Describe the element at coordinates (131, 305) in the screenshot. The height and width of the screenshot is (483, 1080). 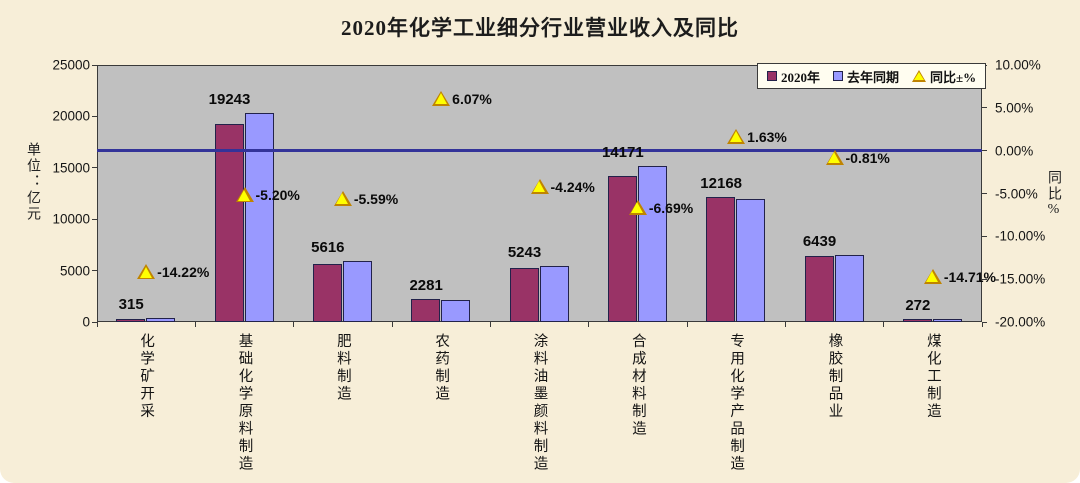
I see `value-label: 315` at that location.